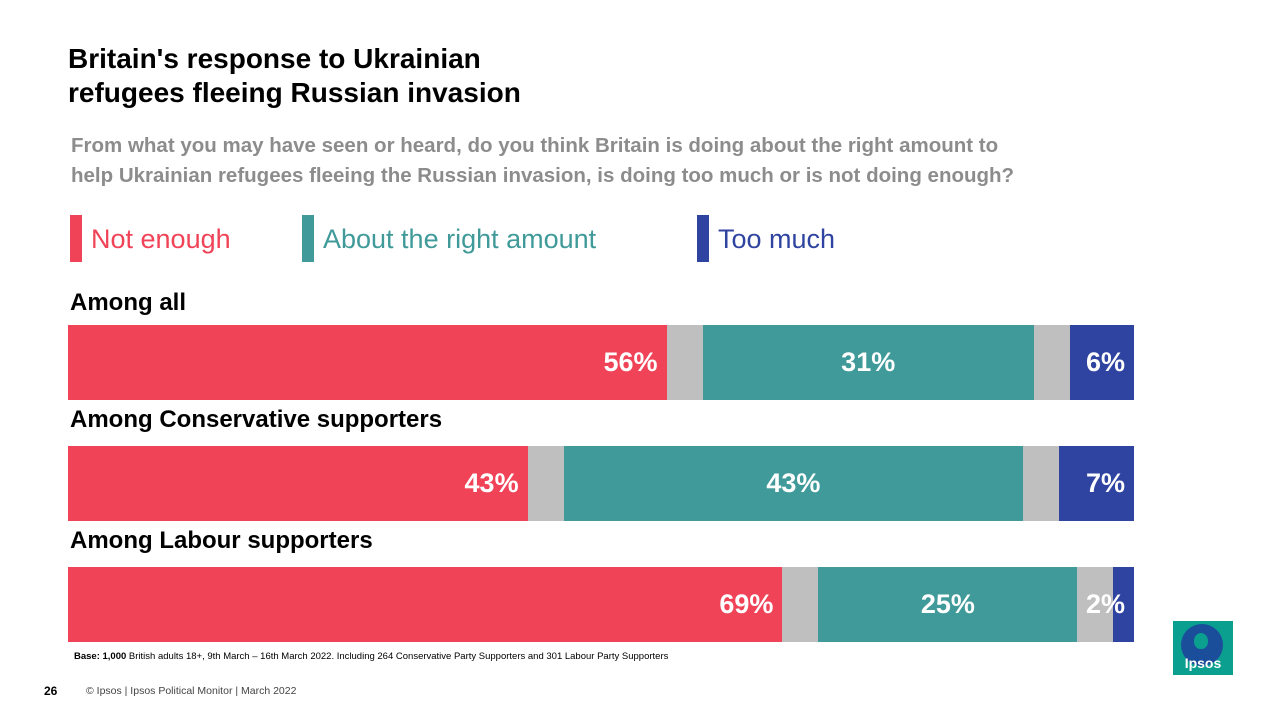 The image size is (1280, 720). I want to click on bar-segment-all-not-enough, so click(367, 362).